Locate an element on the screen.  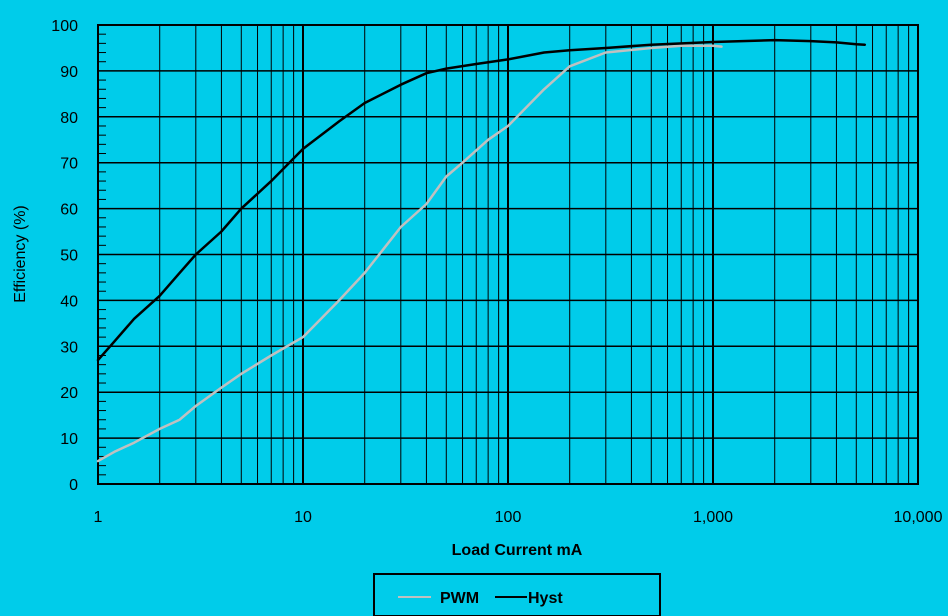
y-tick-label: 10 is located at coordinates (69, 439).